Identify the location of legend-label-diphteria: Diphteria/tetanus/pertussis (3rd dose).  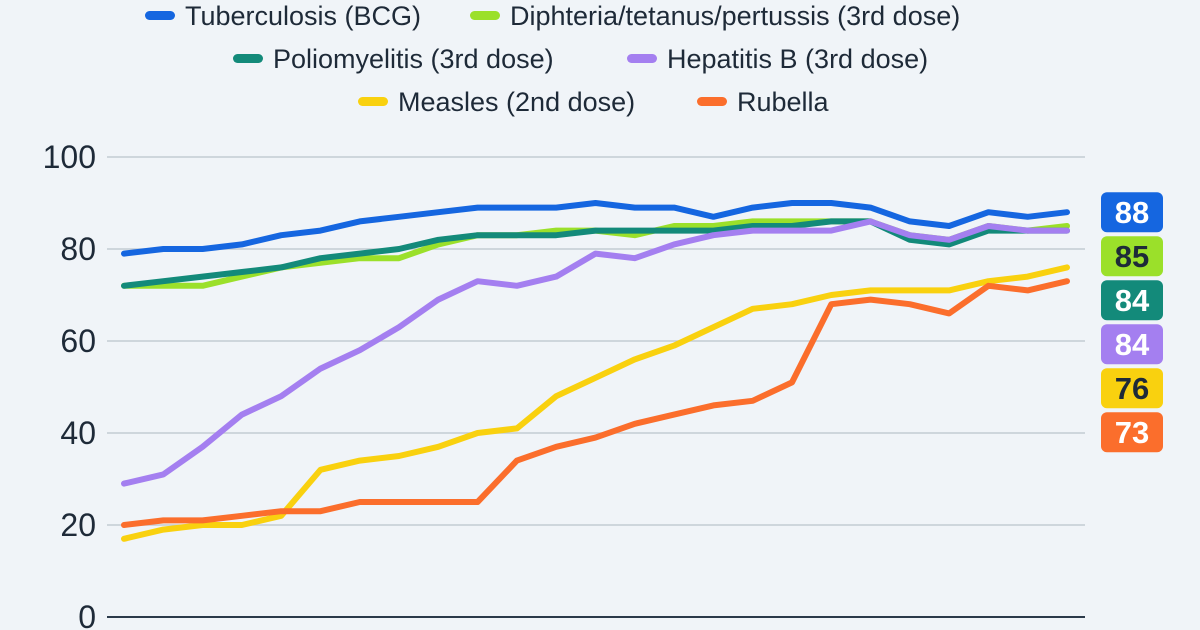
(735, 16).